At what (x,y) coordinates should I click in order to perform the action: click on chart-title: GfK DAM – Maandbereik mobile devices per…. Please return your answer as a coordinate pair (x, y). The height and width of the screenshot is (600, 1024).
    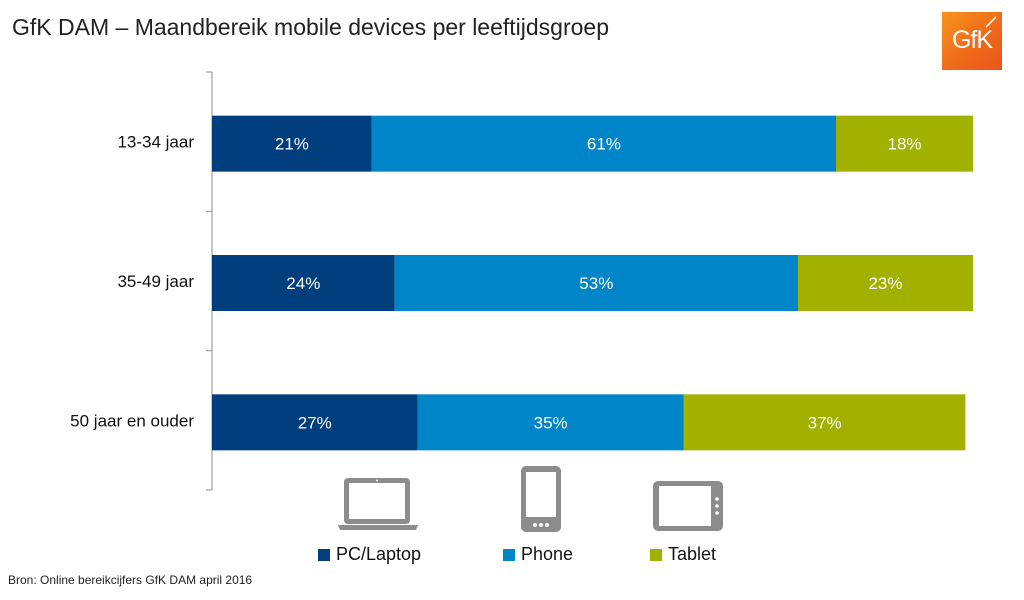
    Looking at the image, I should click on (311, 27).